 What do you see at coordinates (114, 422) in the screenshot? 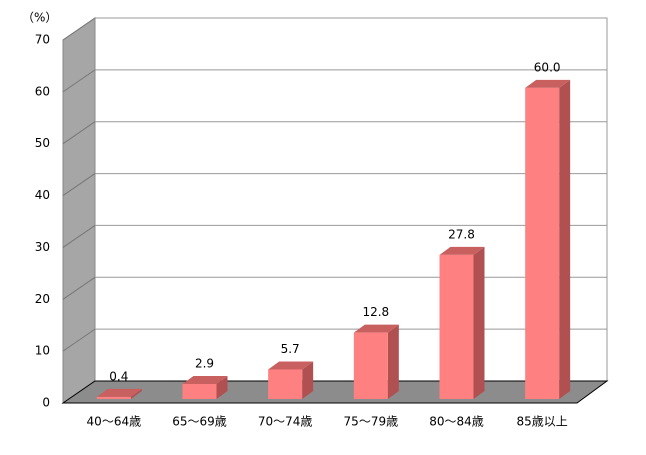
I see `x-tick-label: 40〜64歳` at bounding box center [114, 422].